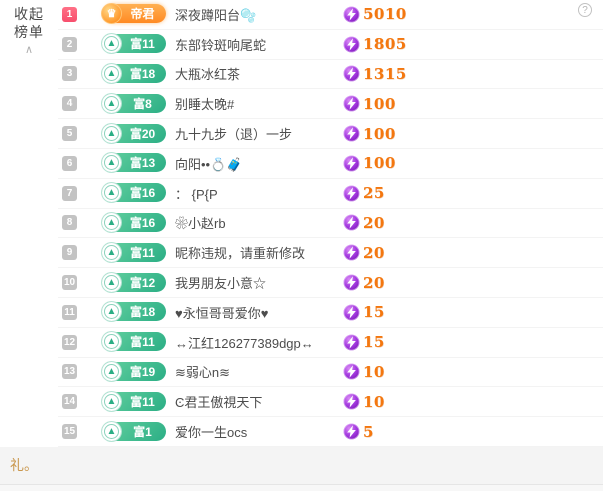  What do you see at coordinates (69, 253) in the screenshot?
I see `rank-number: 9` at bounding box center [69, 253].